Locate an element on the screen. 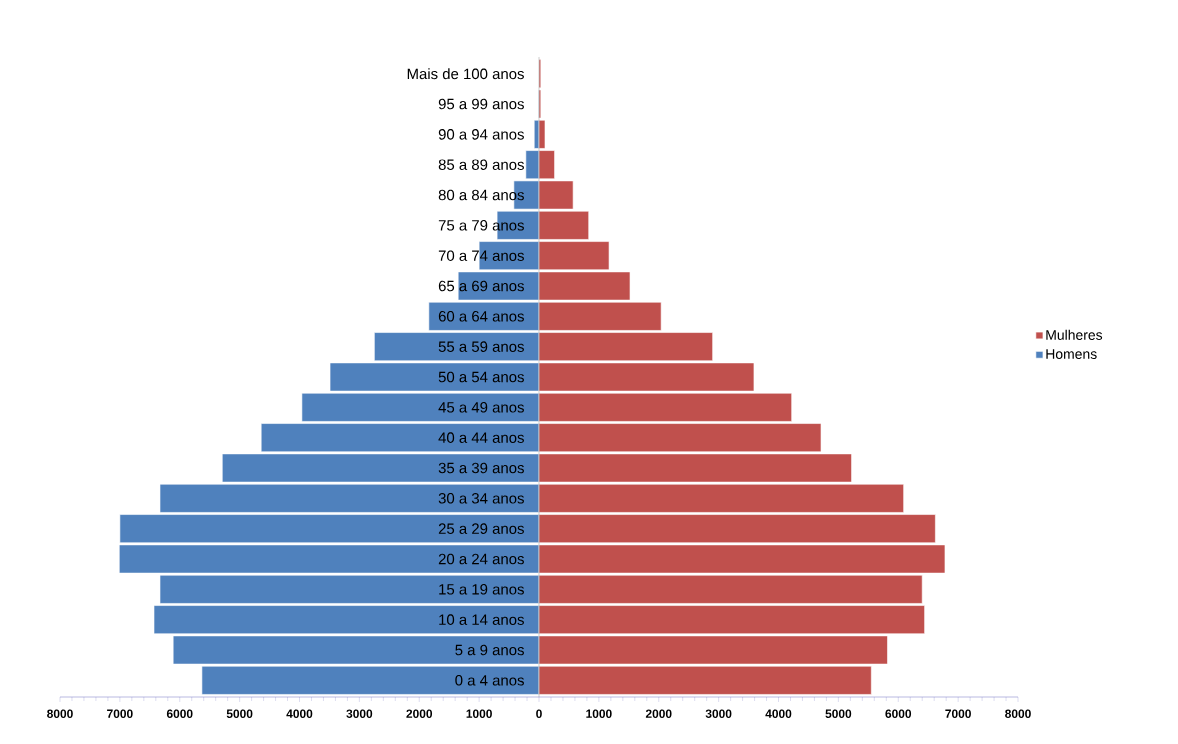 The width and height of the screenshot is (1178, 744). y-tick-label: Mais de 100 anos is located at coordinates (465, 74).